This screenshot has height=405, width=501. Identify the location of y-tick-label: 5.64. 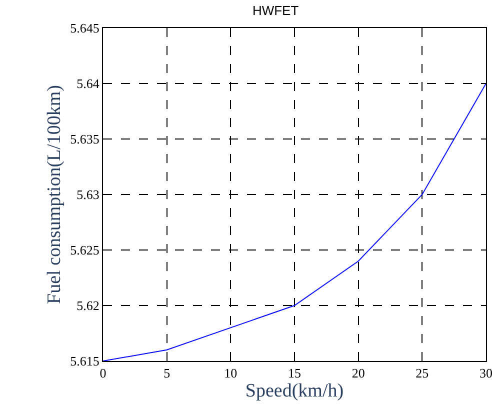
(88, 84).